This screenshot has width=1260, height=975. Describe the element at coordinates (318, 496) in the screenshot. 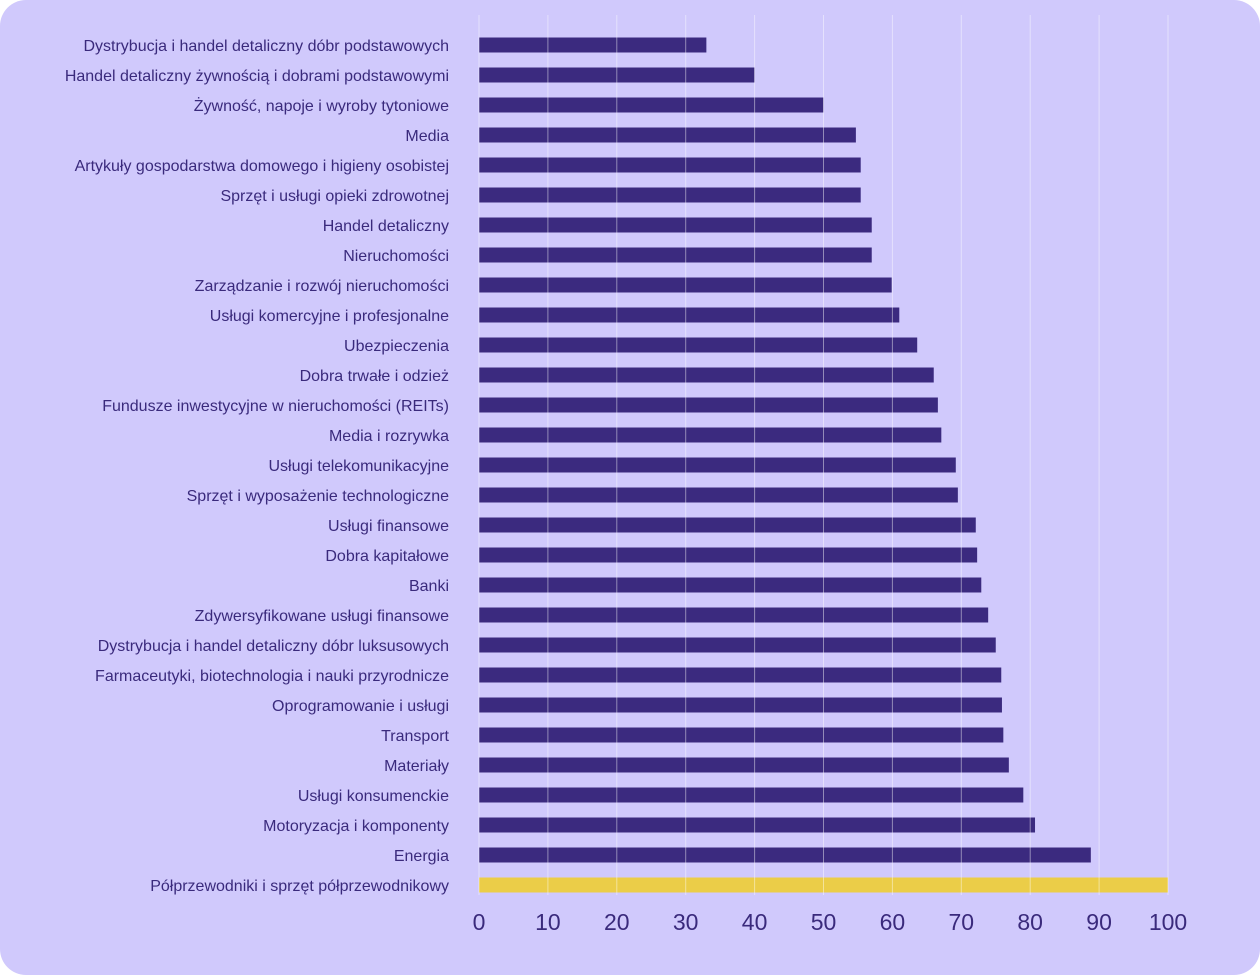

I see `category-label: Sprzęt i wyposażenie technologiczne` at that location.